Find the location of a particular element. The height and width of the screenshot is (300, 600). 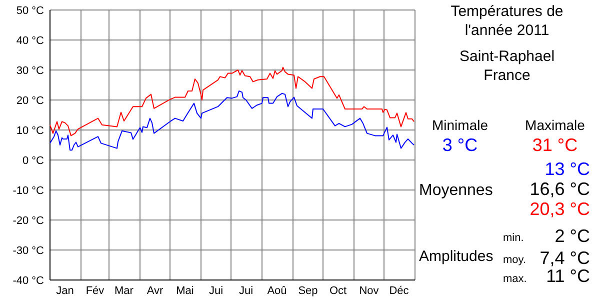

y-tick-label: 0 °C is located at coordinates (33, 161).